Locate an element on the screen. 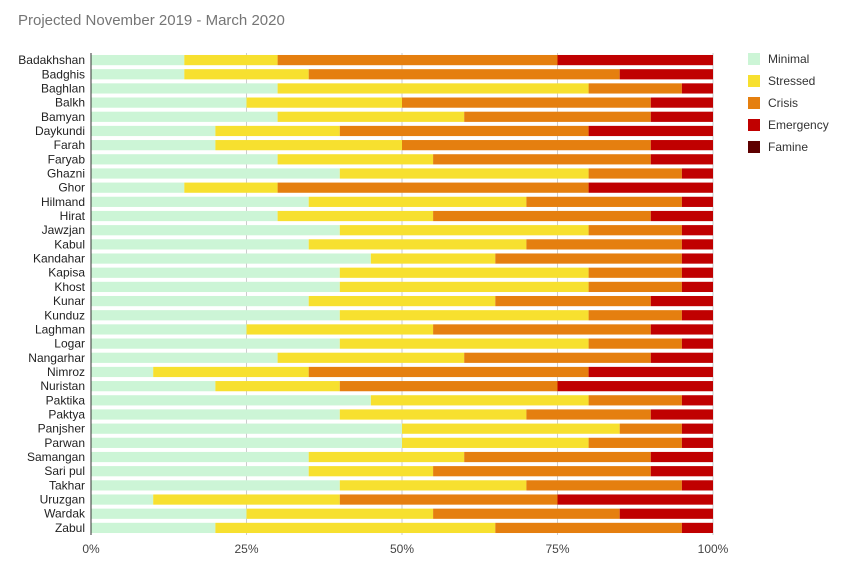  category-label: Nimroz is located at coordinates (66, 372).